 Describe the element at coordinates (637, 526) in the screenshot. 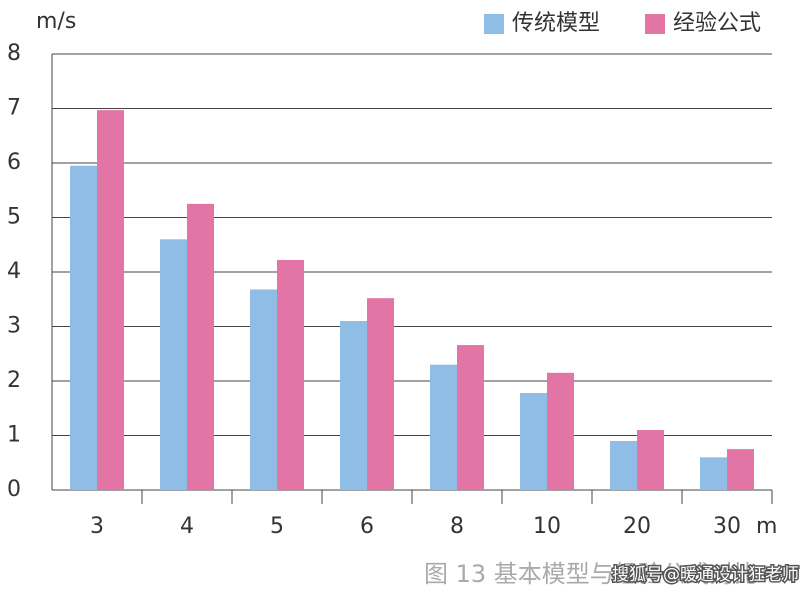

I see `x-tick-label: 20` at that location.